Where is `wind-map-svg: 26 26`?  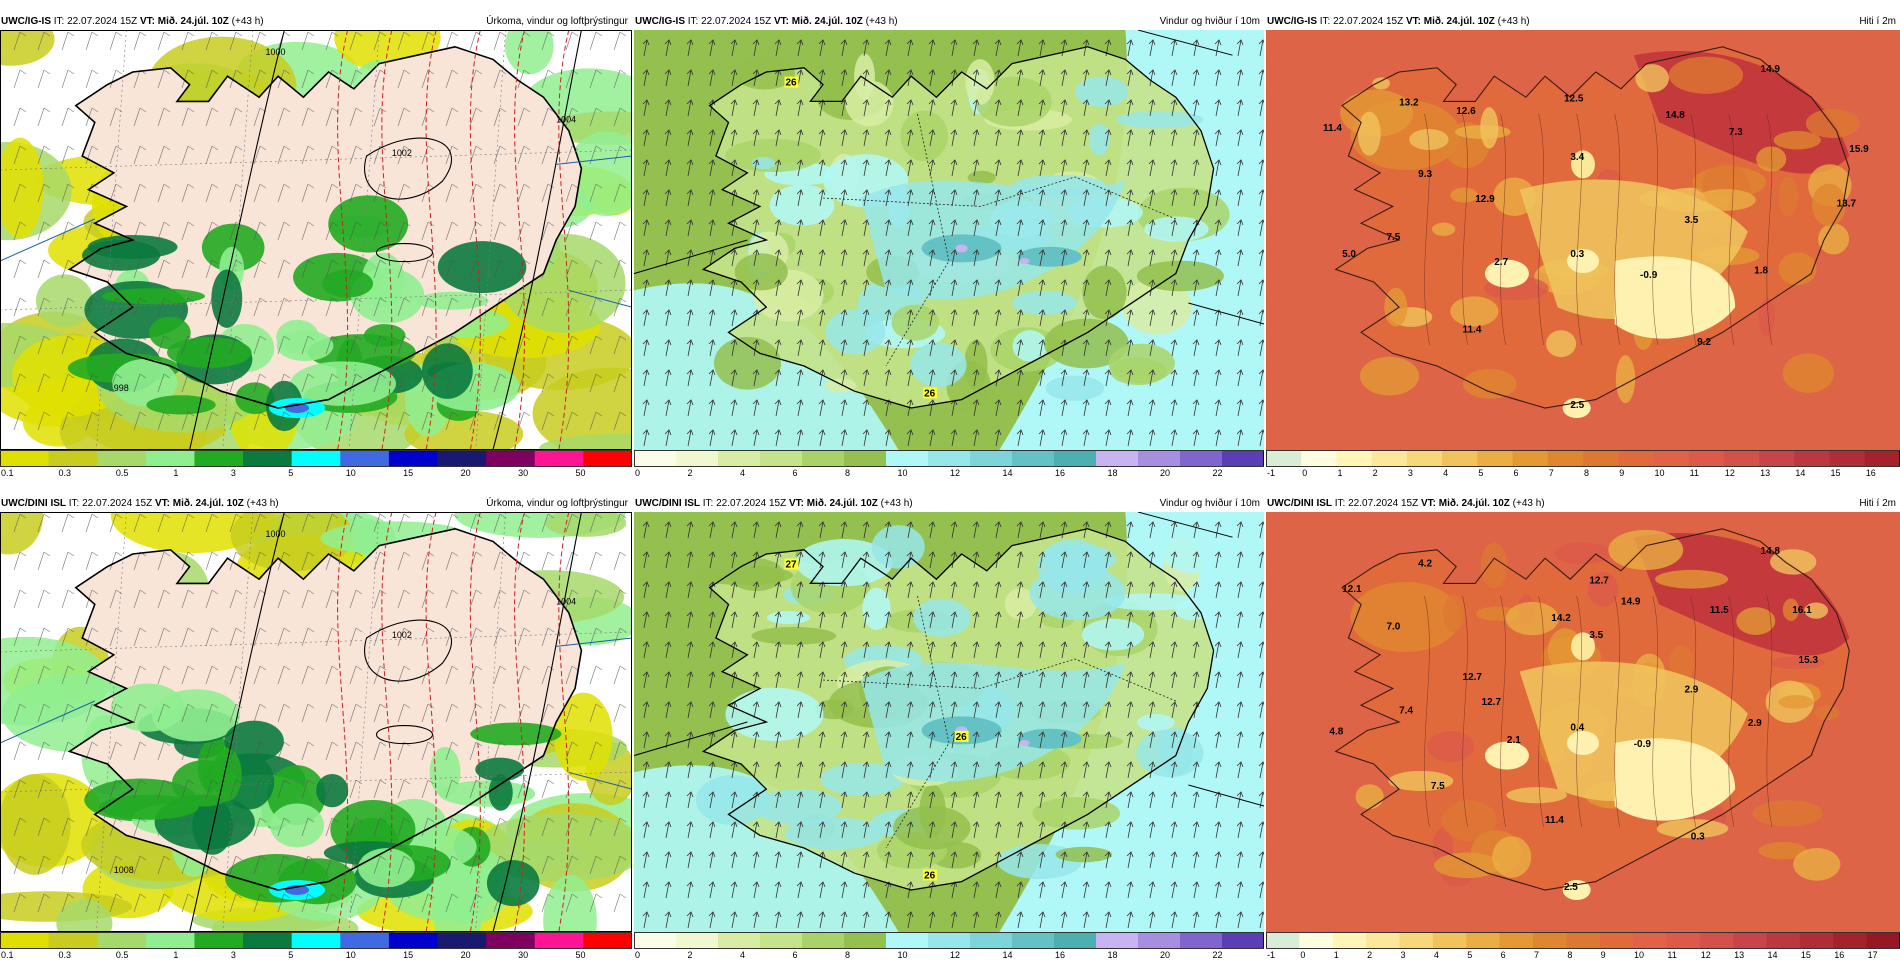 wind-map-svg: 26 26 is located at coordinates (949, 240).